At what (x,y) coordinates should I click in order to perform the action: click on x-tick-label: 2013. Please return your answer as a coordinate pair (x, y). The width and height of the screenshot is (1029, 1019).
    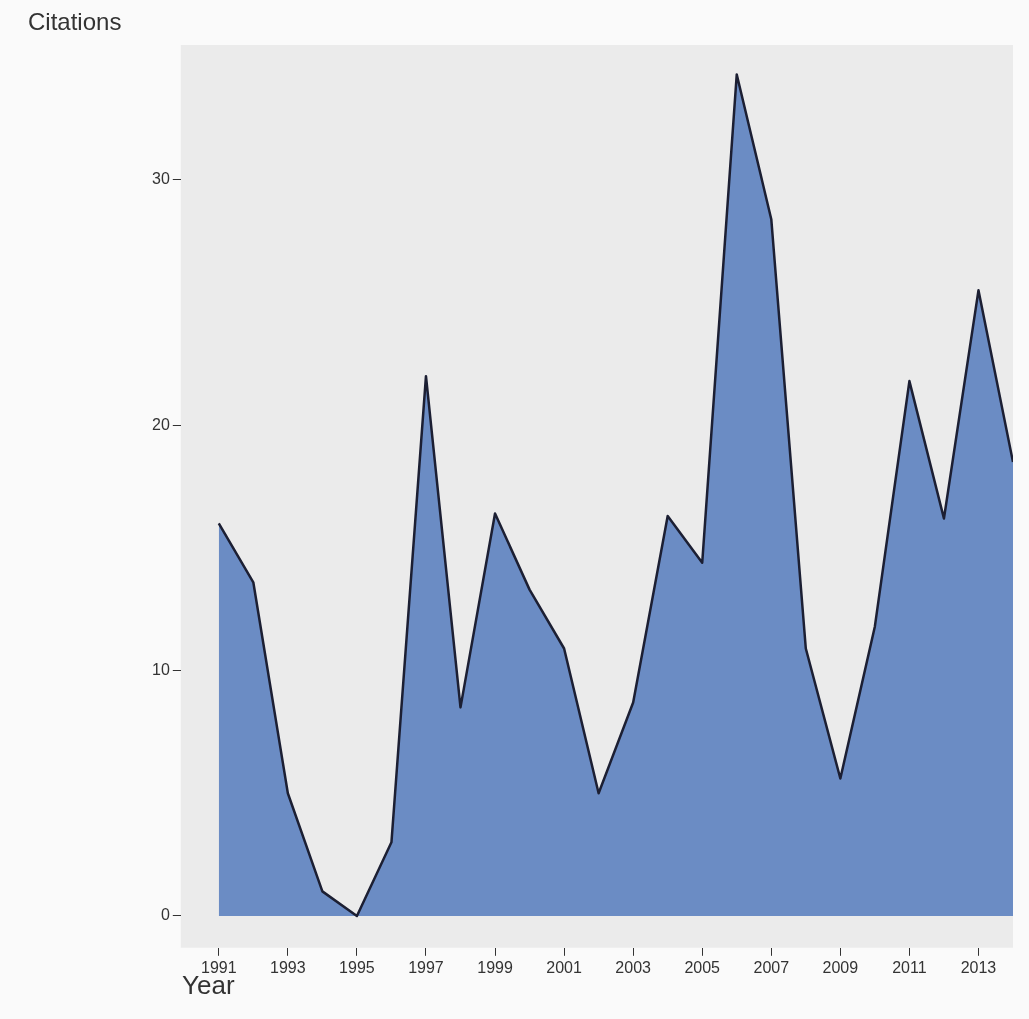
    Looking at the image, I should click on (978, 967).